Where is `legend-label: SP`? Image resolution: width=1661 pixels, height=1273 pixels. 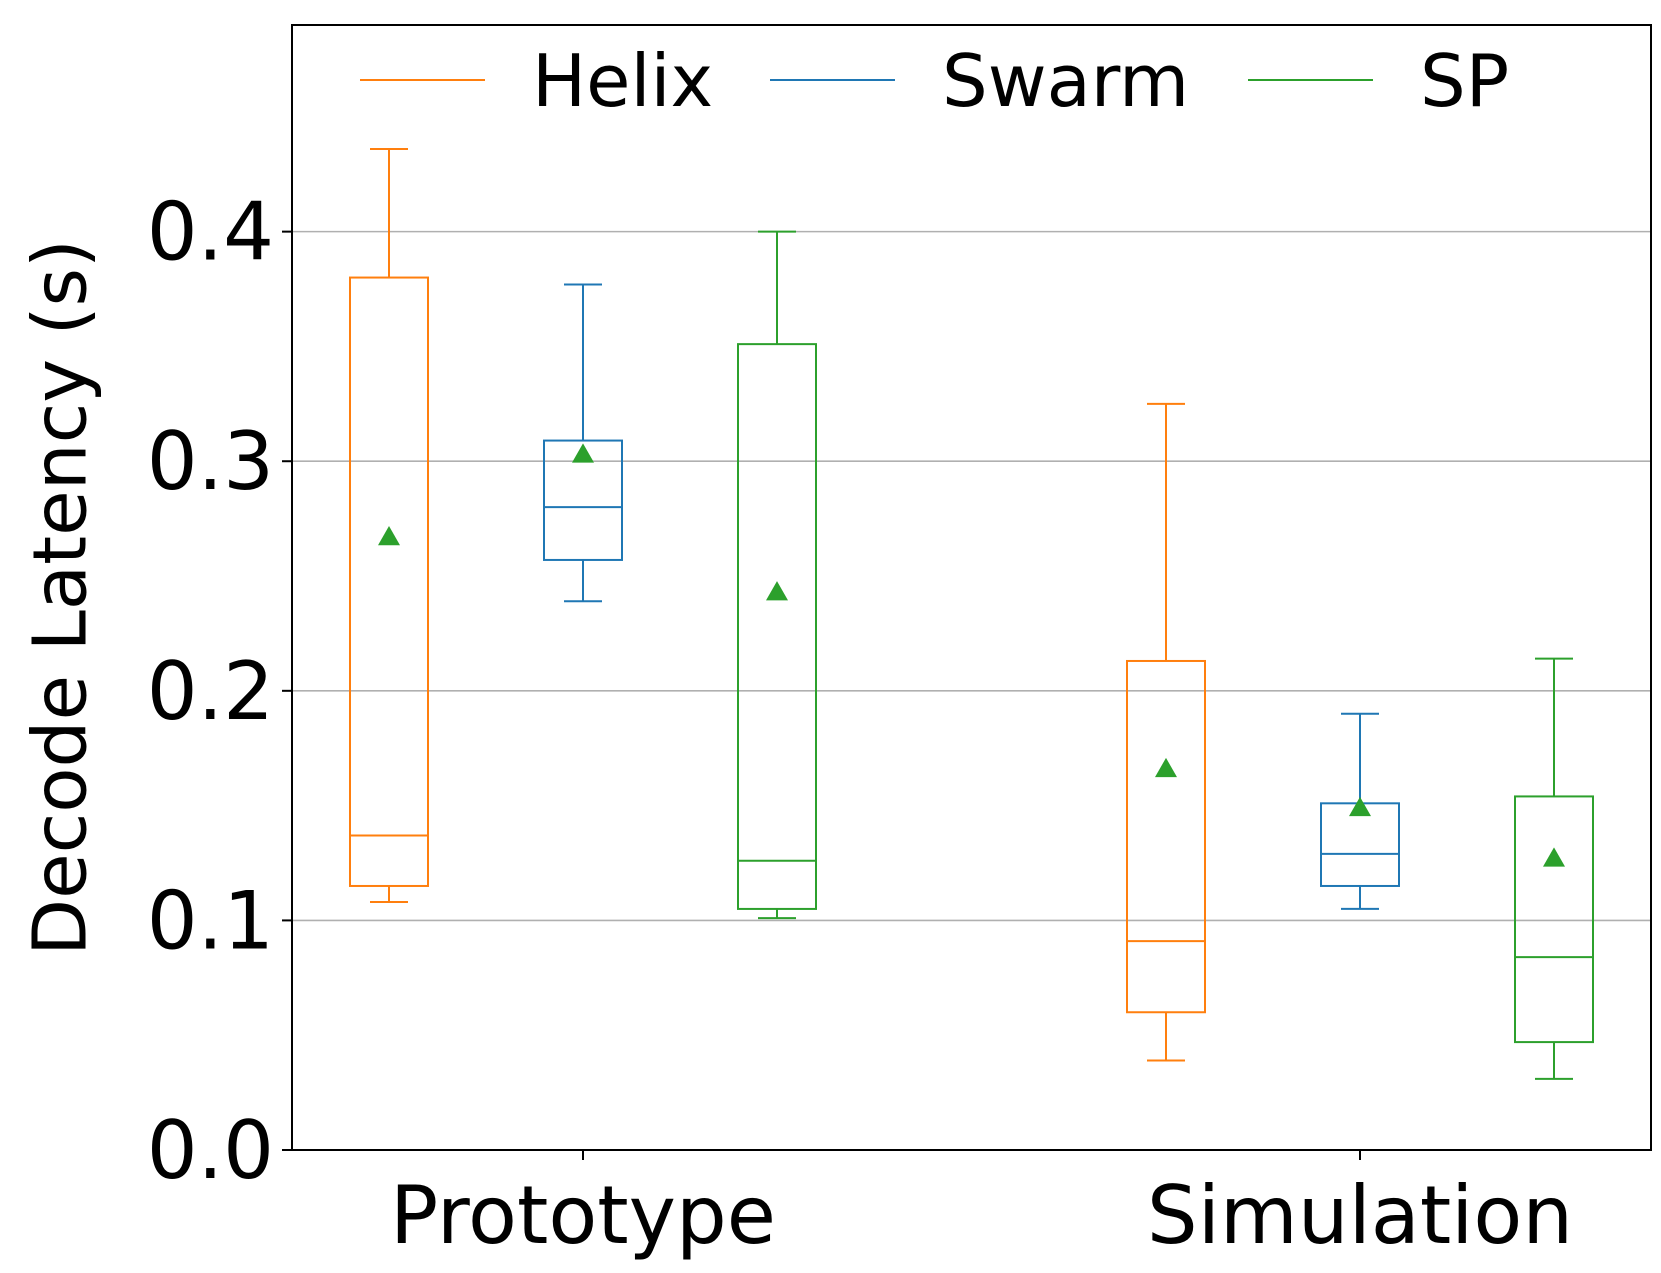
legend-label: SP is located at coordinates (1464, 81).